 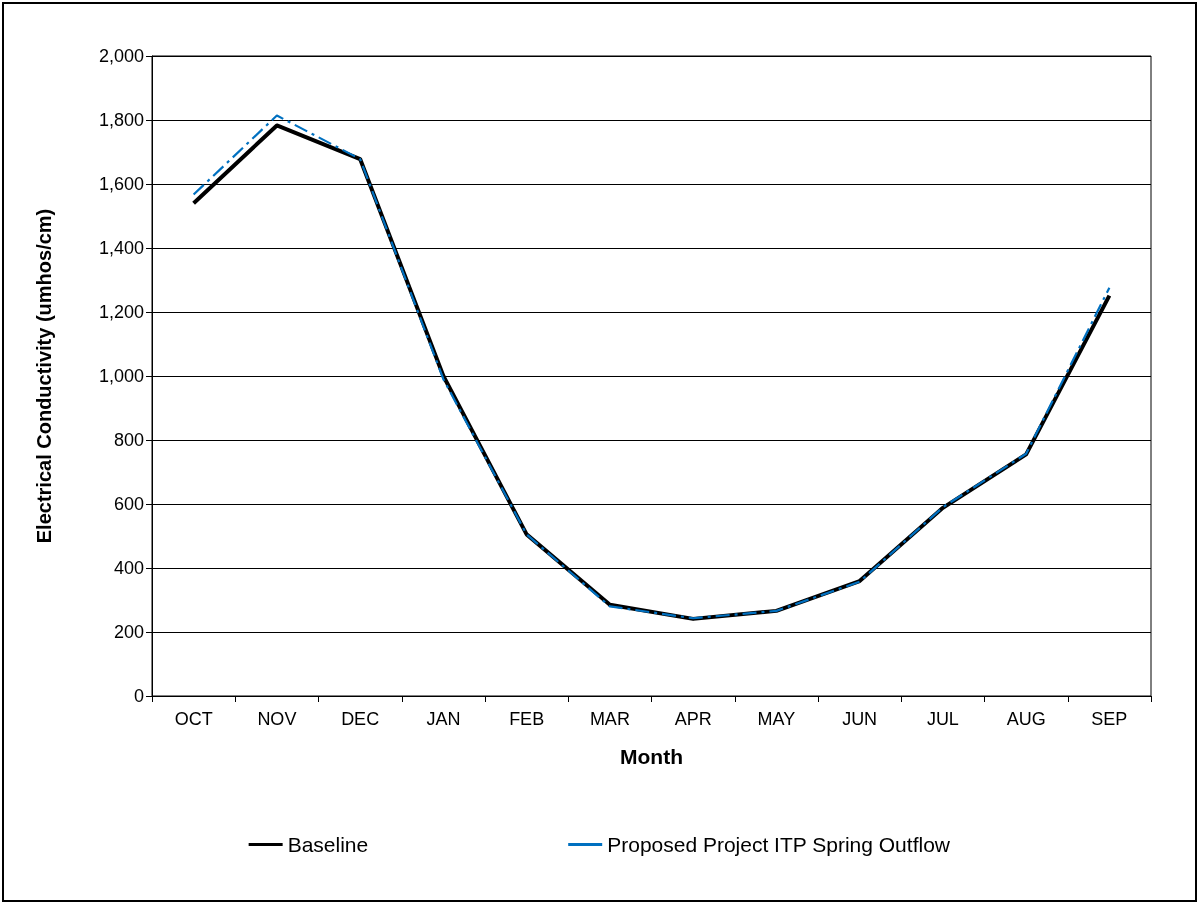 What do you see at coordinates (121, 184) in the screenshot?
I see `y-tick-label: 1,600` at bounding box center [121, 184].